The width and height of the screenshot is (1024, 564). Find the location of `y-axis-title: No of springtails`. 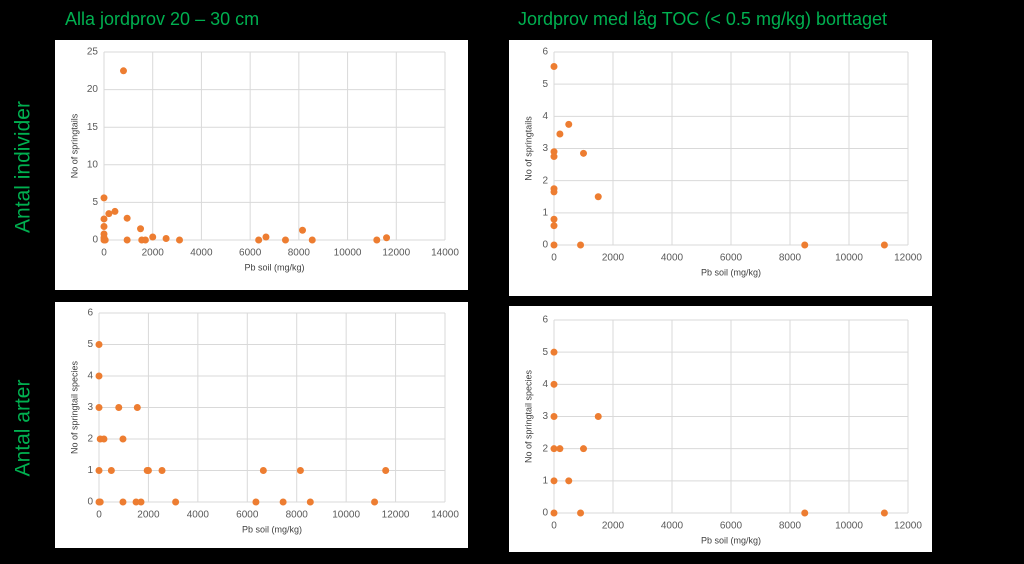

y-axis-title: No of springtails is located at coordinates (74, 145).